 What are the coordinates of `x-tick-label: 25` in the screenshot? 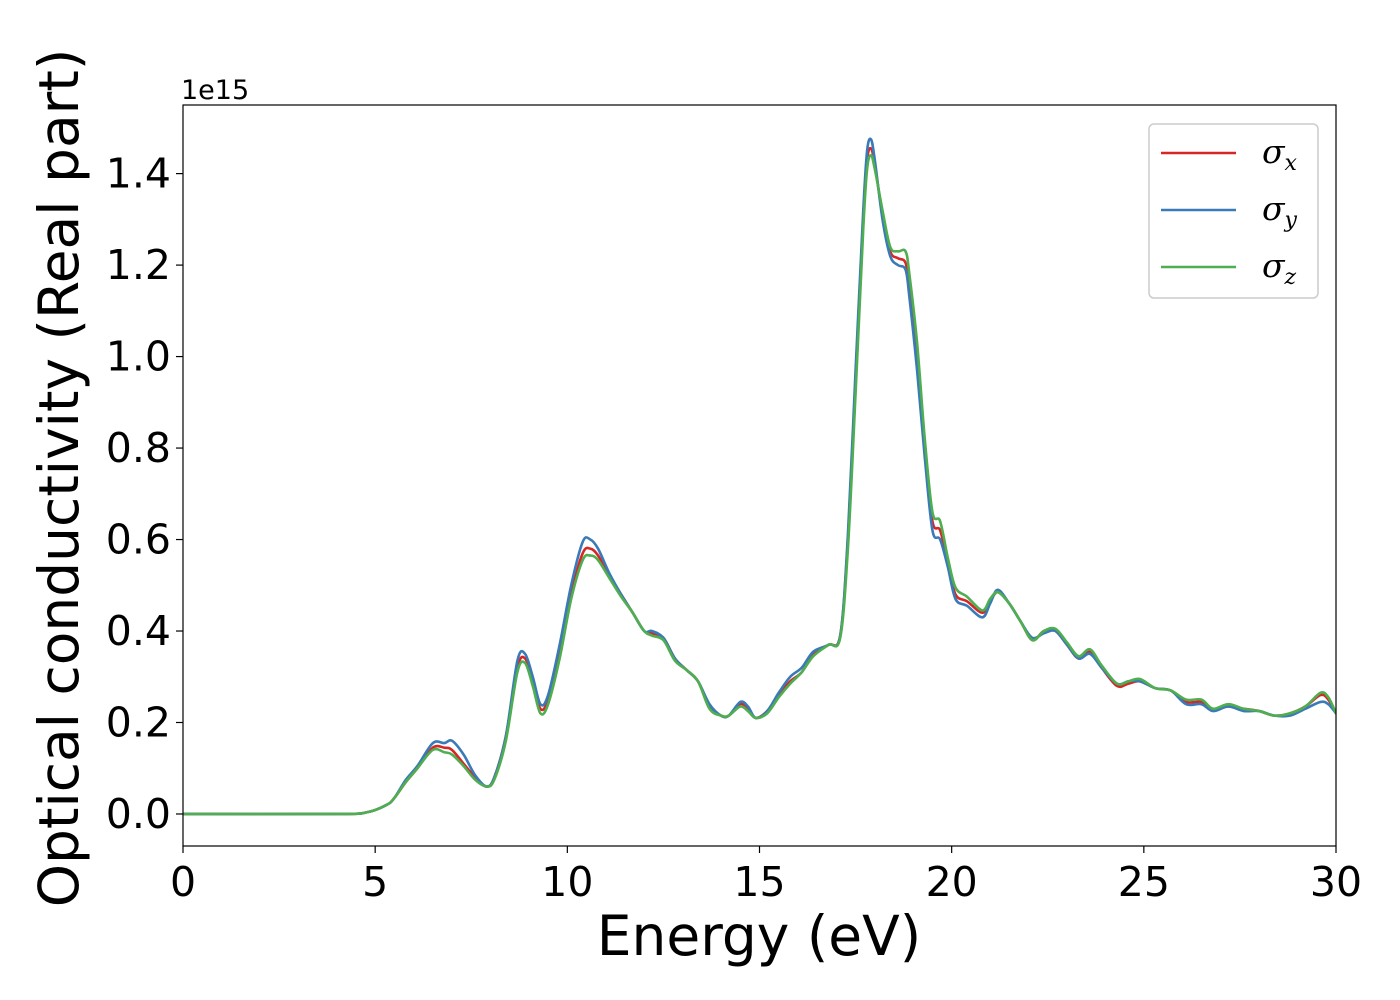 It's located at (1144, 882).